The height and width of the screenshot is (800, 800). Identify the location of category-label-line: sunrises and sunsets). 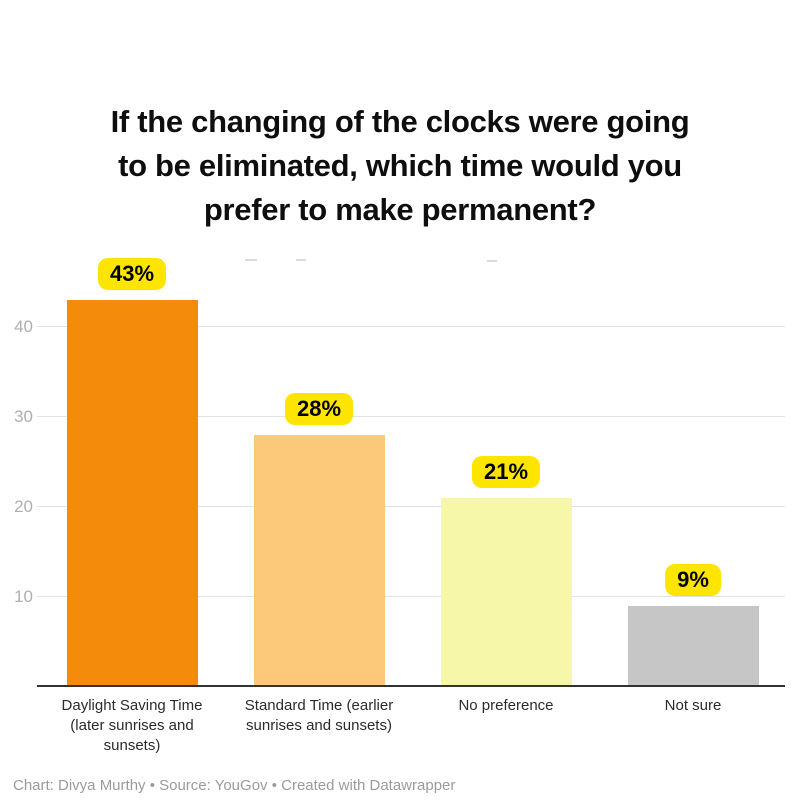
(319, 725).